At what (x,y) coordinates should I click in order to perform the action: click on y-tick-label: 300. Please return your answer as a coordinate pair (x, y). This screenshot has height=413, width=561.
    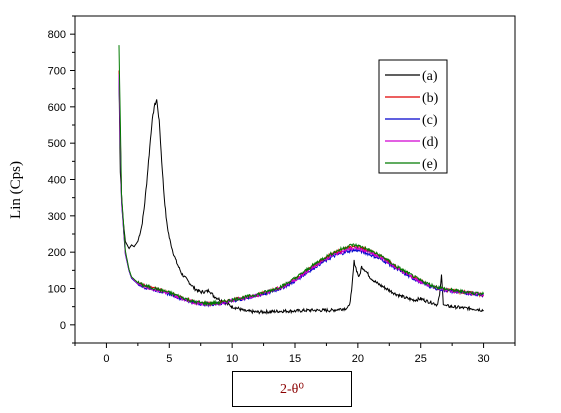
    Looking at the image, I should click on (57, 217).